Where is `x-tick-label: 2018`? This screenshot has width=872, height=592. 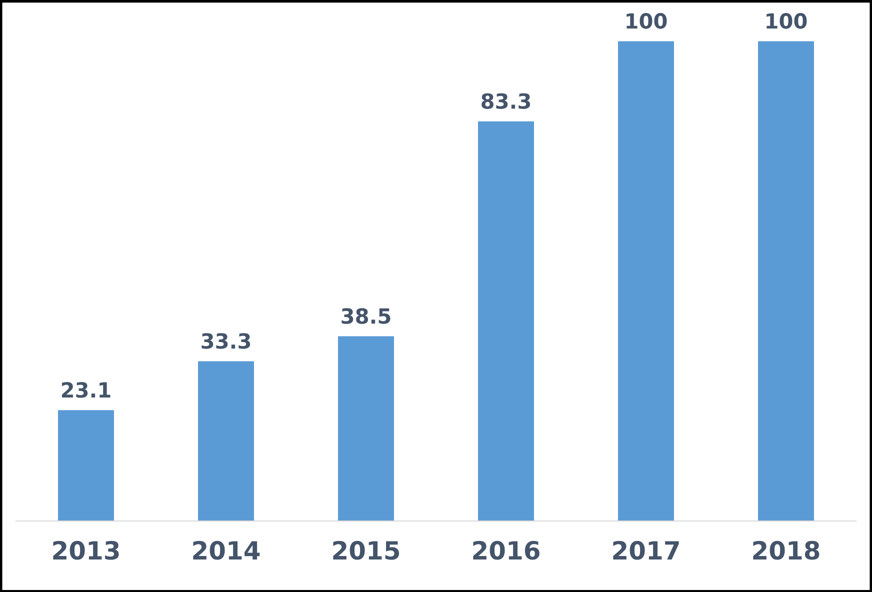 x-tick-label: 2018 is located at coordinates (786, 550).